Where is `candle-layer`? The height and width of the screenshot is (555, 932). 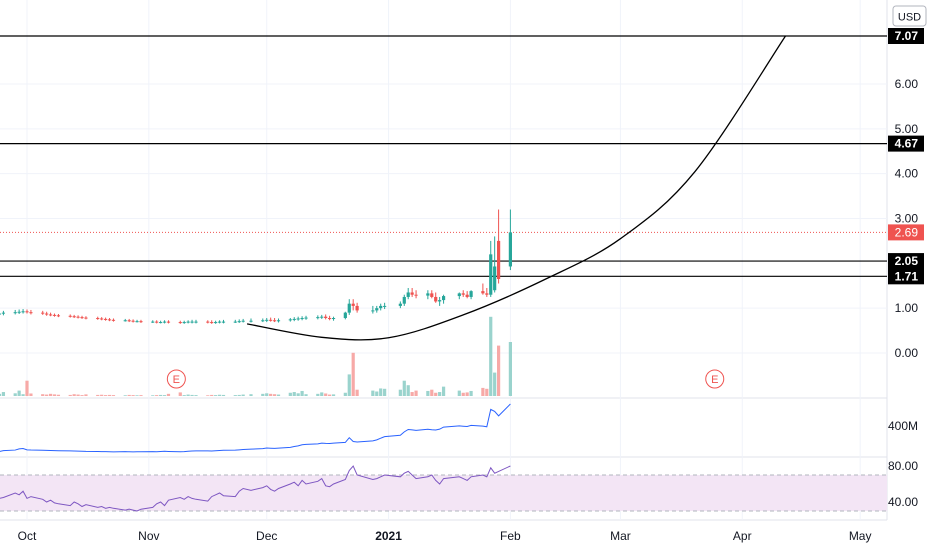 candle-layer is located at coordinates (256, 266).